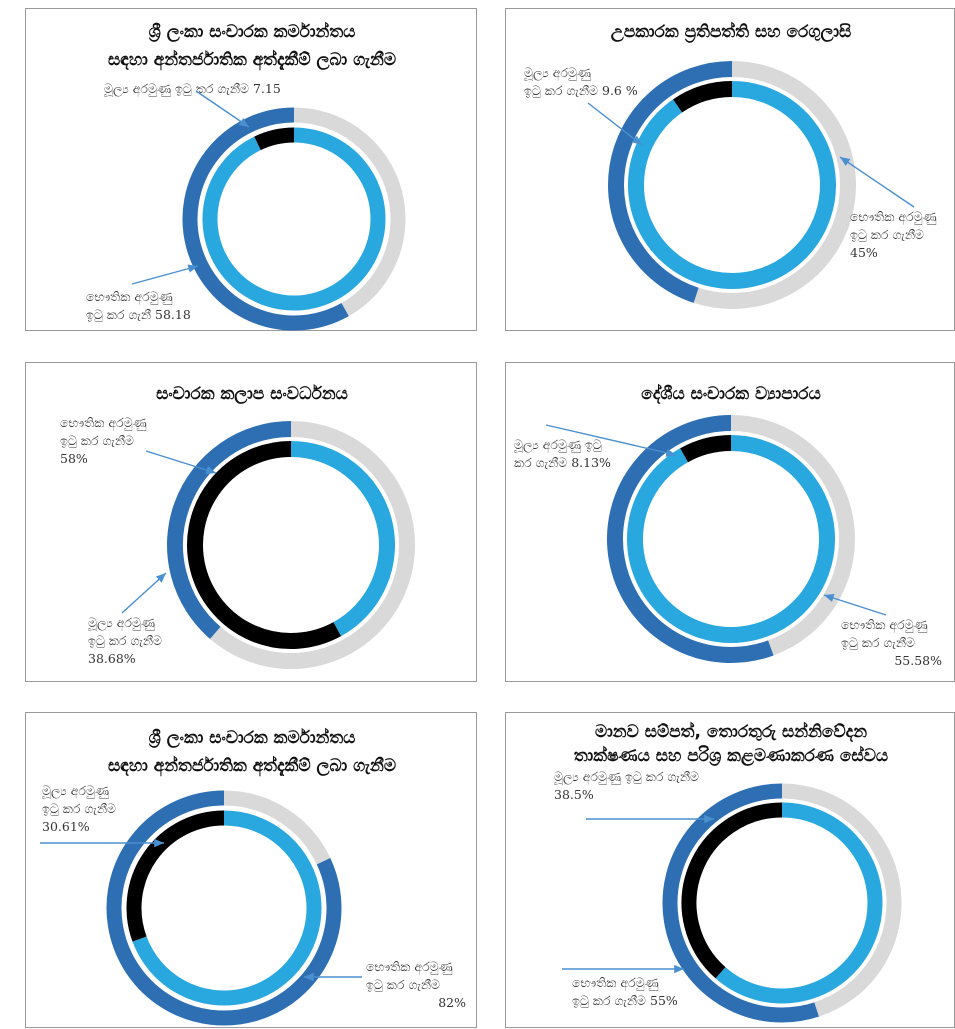  Describe the element at coordinates (864, 252) in the screenshot. I see `label-outer-line-3: 45%` at that location.